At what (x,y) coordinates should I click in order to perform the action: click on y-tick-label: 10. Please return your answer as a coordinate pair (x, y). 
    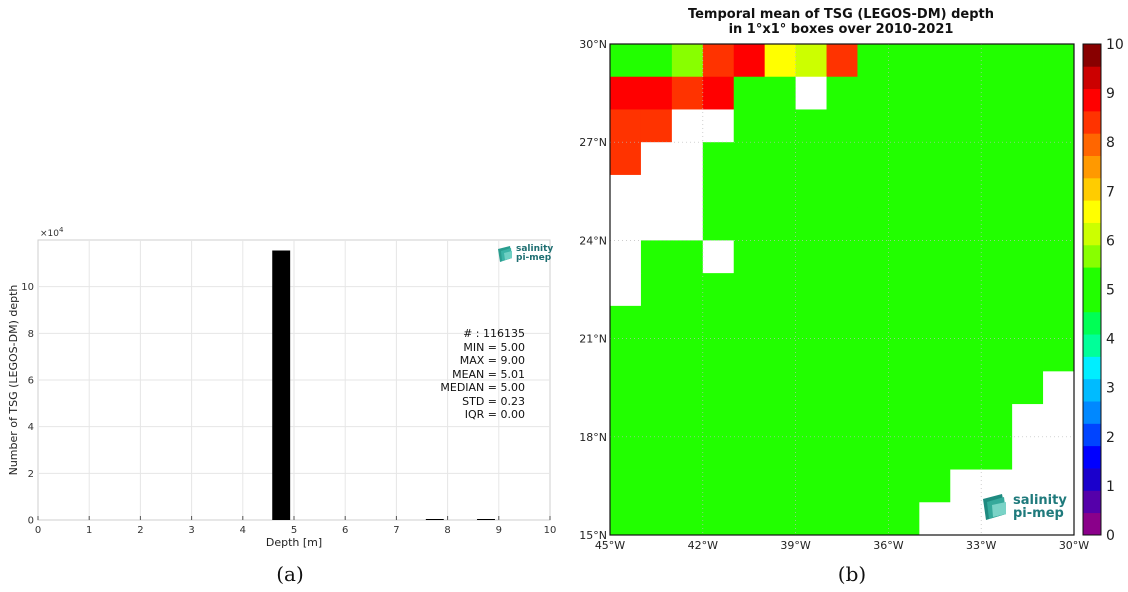
    Looking at the image, I should click on (27, 287).